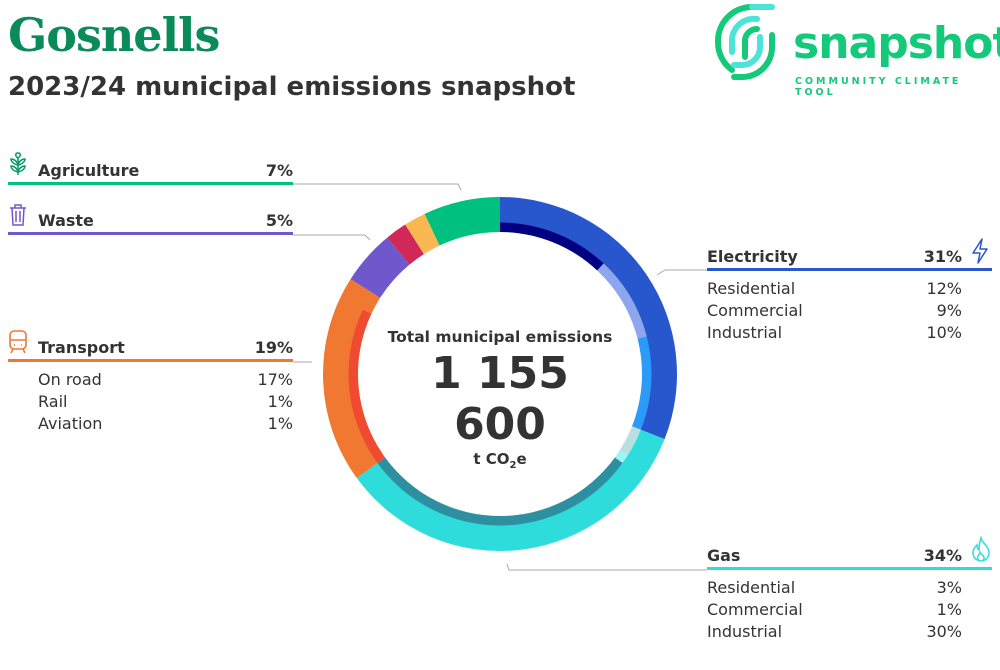  What do you see at coordinates (500, 460) in the screenshot?
I see `total-unit: t CO2e` at bounding box center [500, 460].